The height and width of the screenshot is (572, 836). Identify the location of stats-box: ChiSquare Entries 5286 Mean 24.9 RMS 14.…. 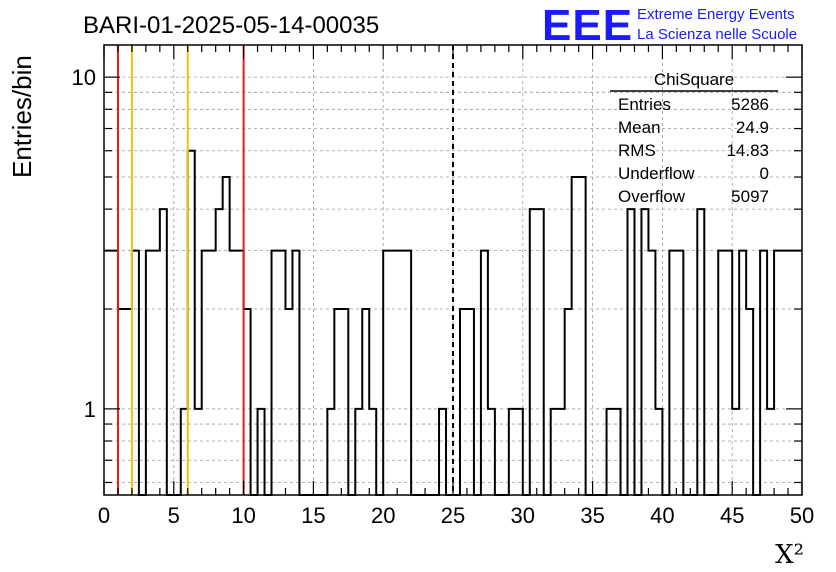
(694, 138).